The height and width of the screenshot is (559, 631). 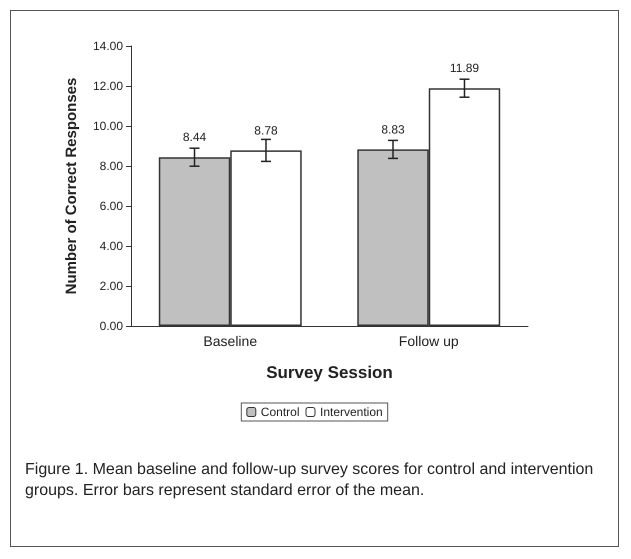 I want to click on data-label: 8.83, so click(x=393, y=129).